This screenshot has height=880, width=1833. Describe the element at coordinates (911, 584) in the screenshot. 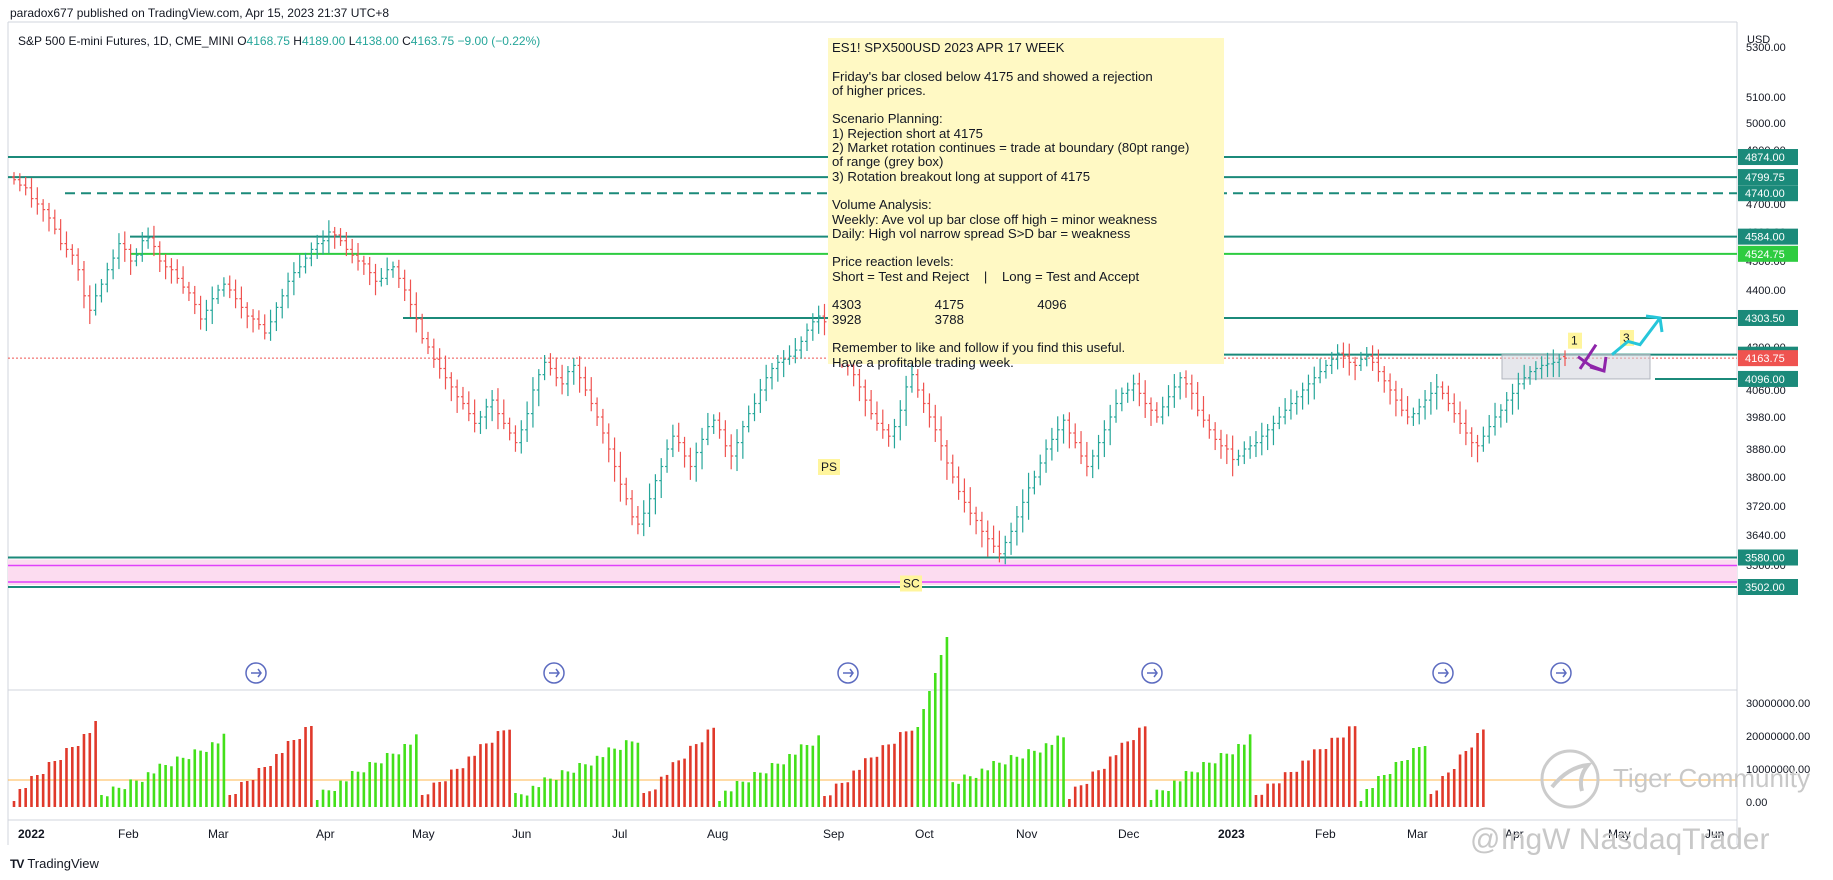

I see `annotation-text: SC` at that location.